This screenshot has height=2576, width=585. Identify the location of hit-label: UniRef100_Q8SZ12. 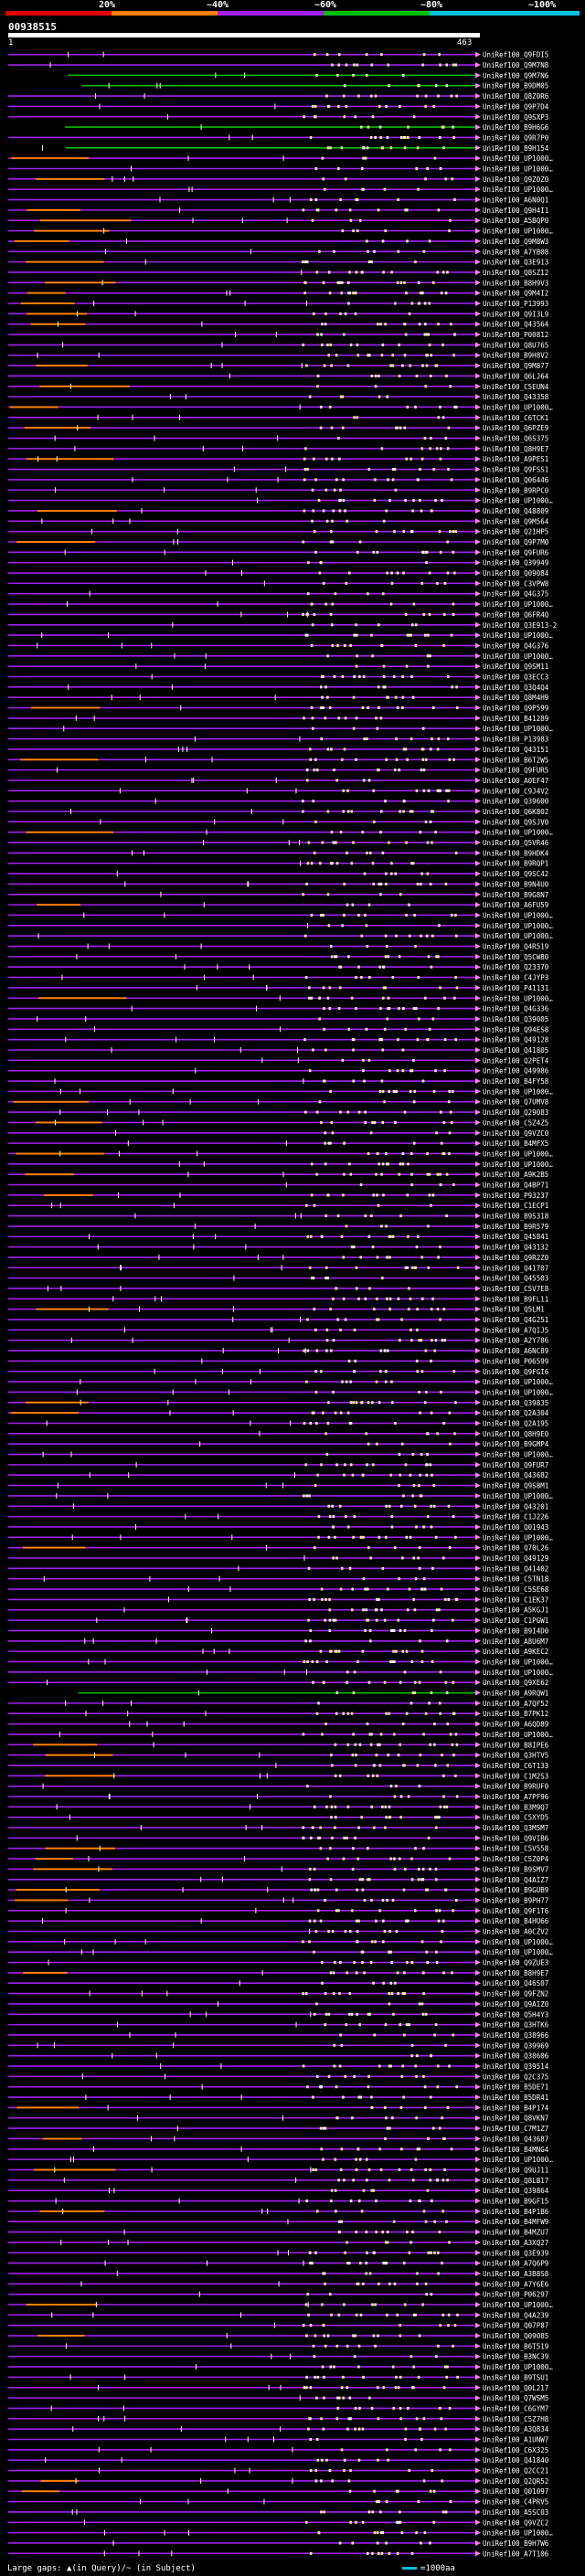
(515, 273).